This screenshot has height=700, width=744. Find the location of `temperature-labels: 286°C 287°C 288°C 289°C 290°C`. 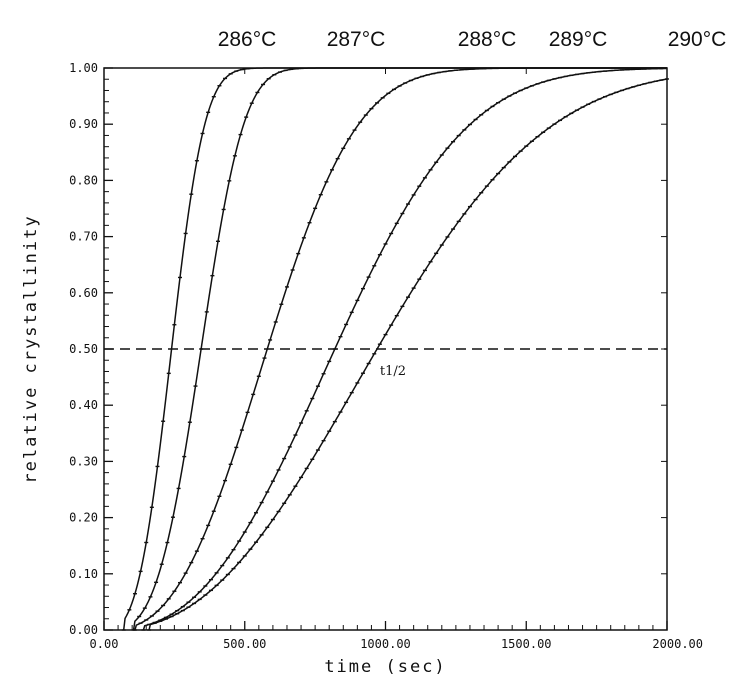

temperature-labels: 286°C 287°C 288°C 289°C 290°C is located at coordinates (472, 39).